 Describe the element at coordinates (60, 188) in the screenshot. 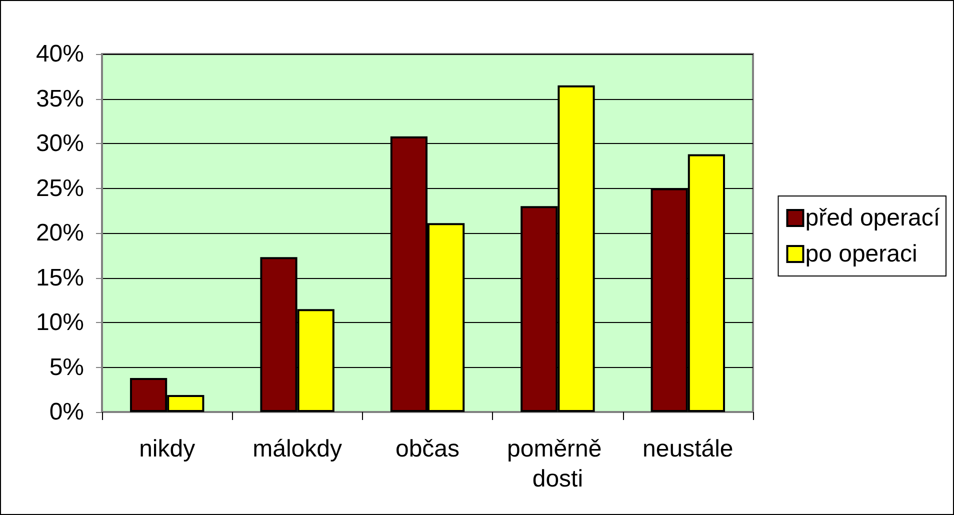

I see `y-tick-label: 25%` at that location.